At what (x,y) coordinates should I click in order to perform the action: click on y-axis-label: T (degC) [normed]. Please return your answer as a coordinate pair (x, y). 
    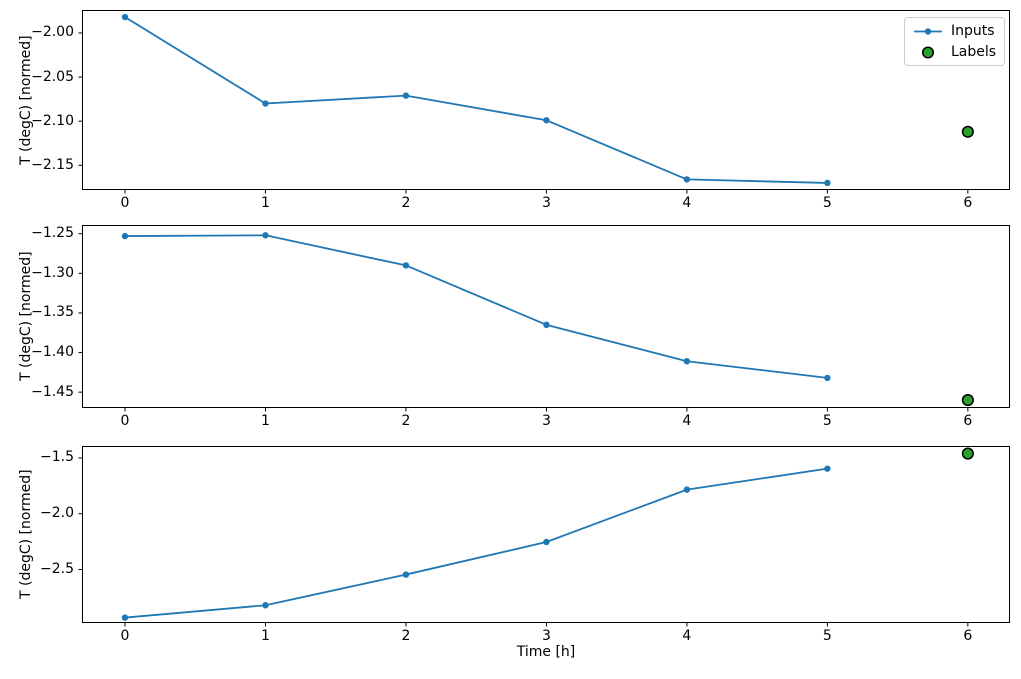
    Looking at the image, I should click on (26, 534).